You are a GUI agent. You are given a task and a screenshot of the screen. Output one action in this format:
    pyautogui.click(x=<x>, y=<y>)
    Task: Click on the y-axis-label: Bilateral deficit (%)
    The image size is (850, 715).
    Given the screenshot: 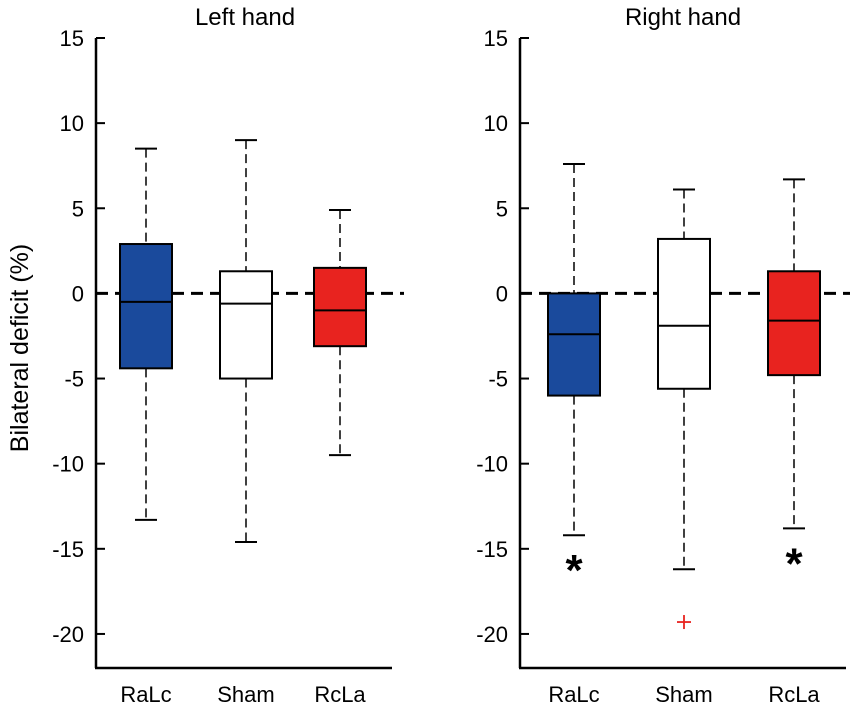 What is the action you would take?
    pyautogui.click(x=20, y=348)
    